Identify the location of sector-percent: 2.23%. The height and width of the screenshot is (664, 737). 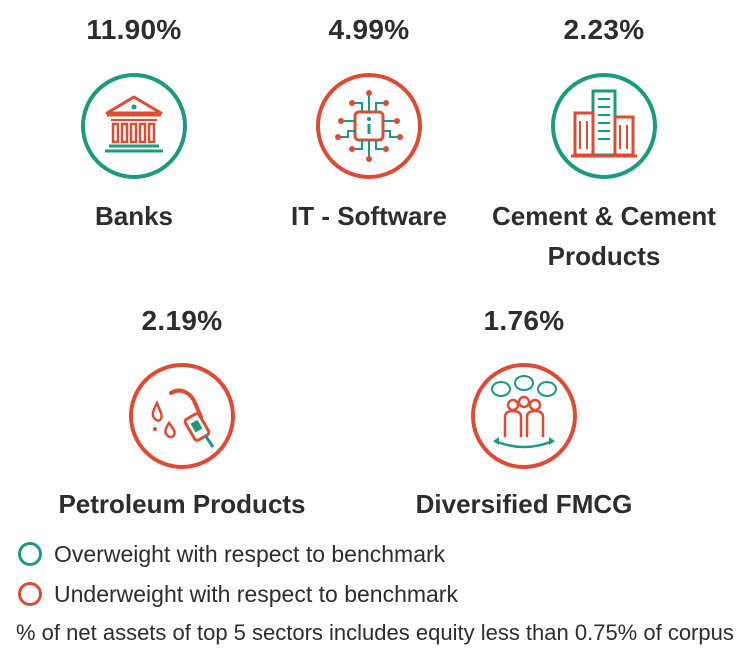
(604, 29).